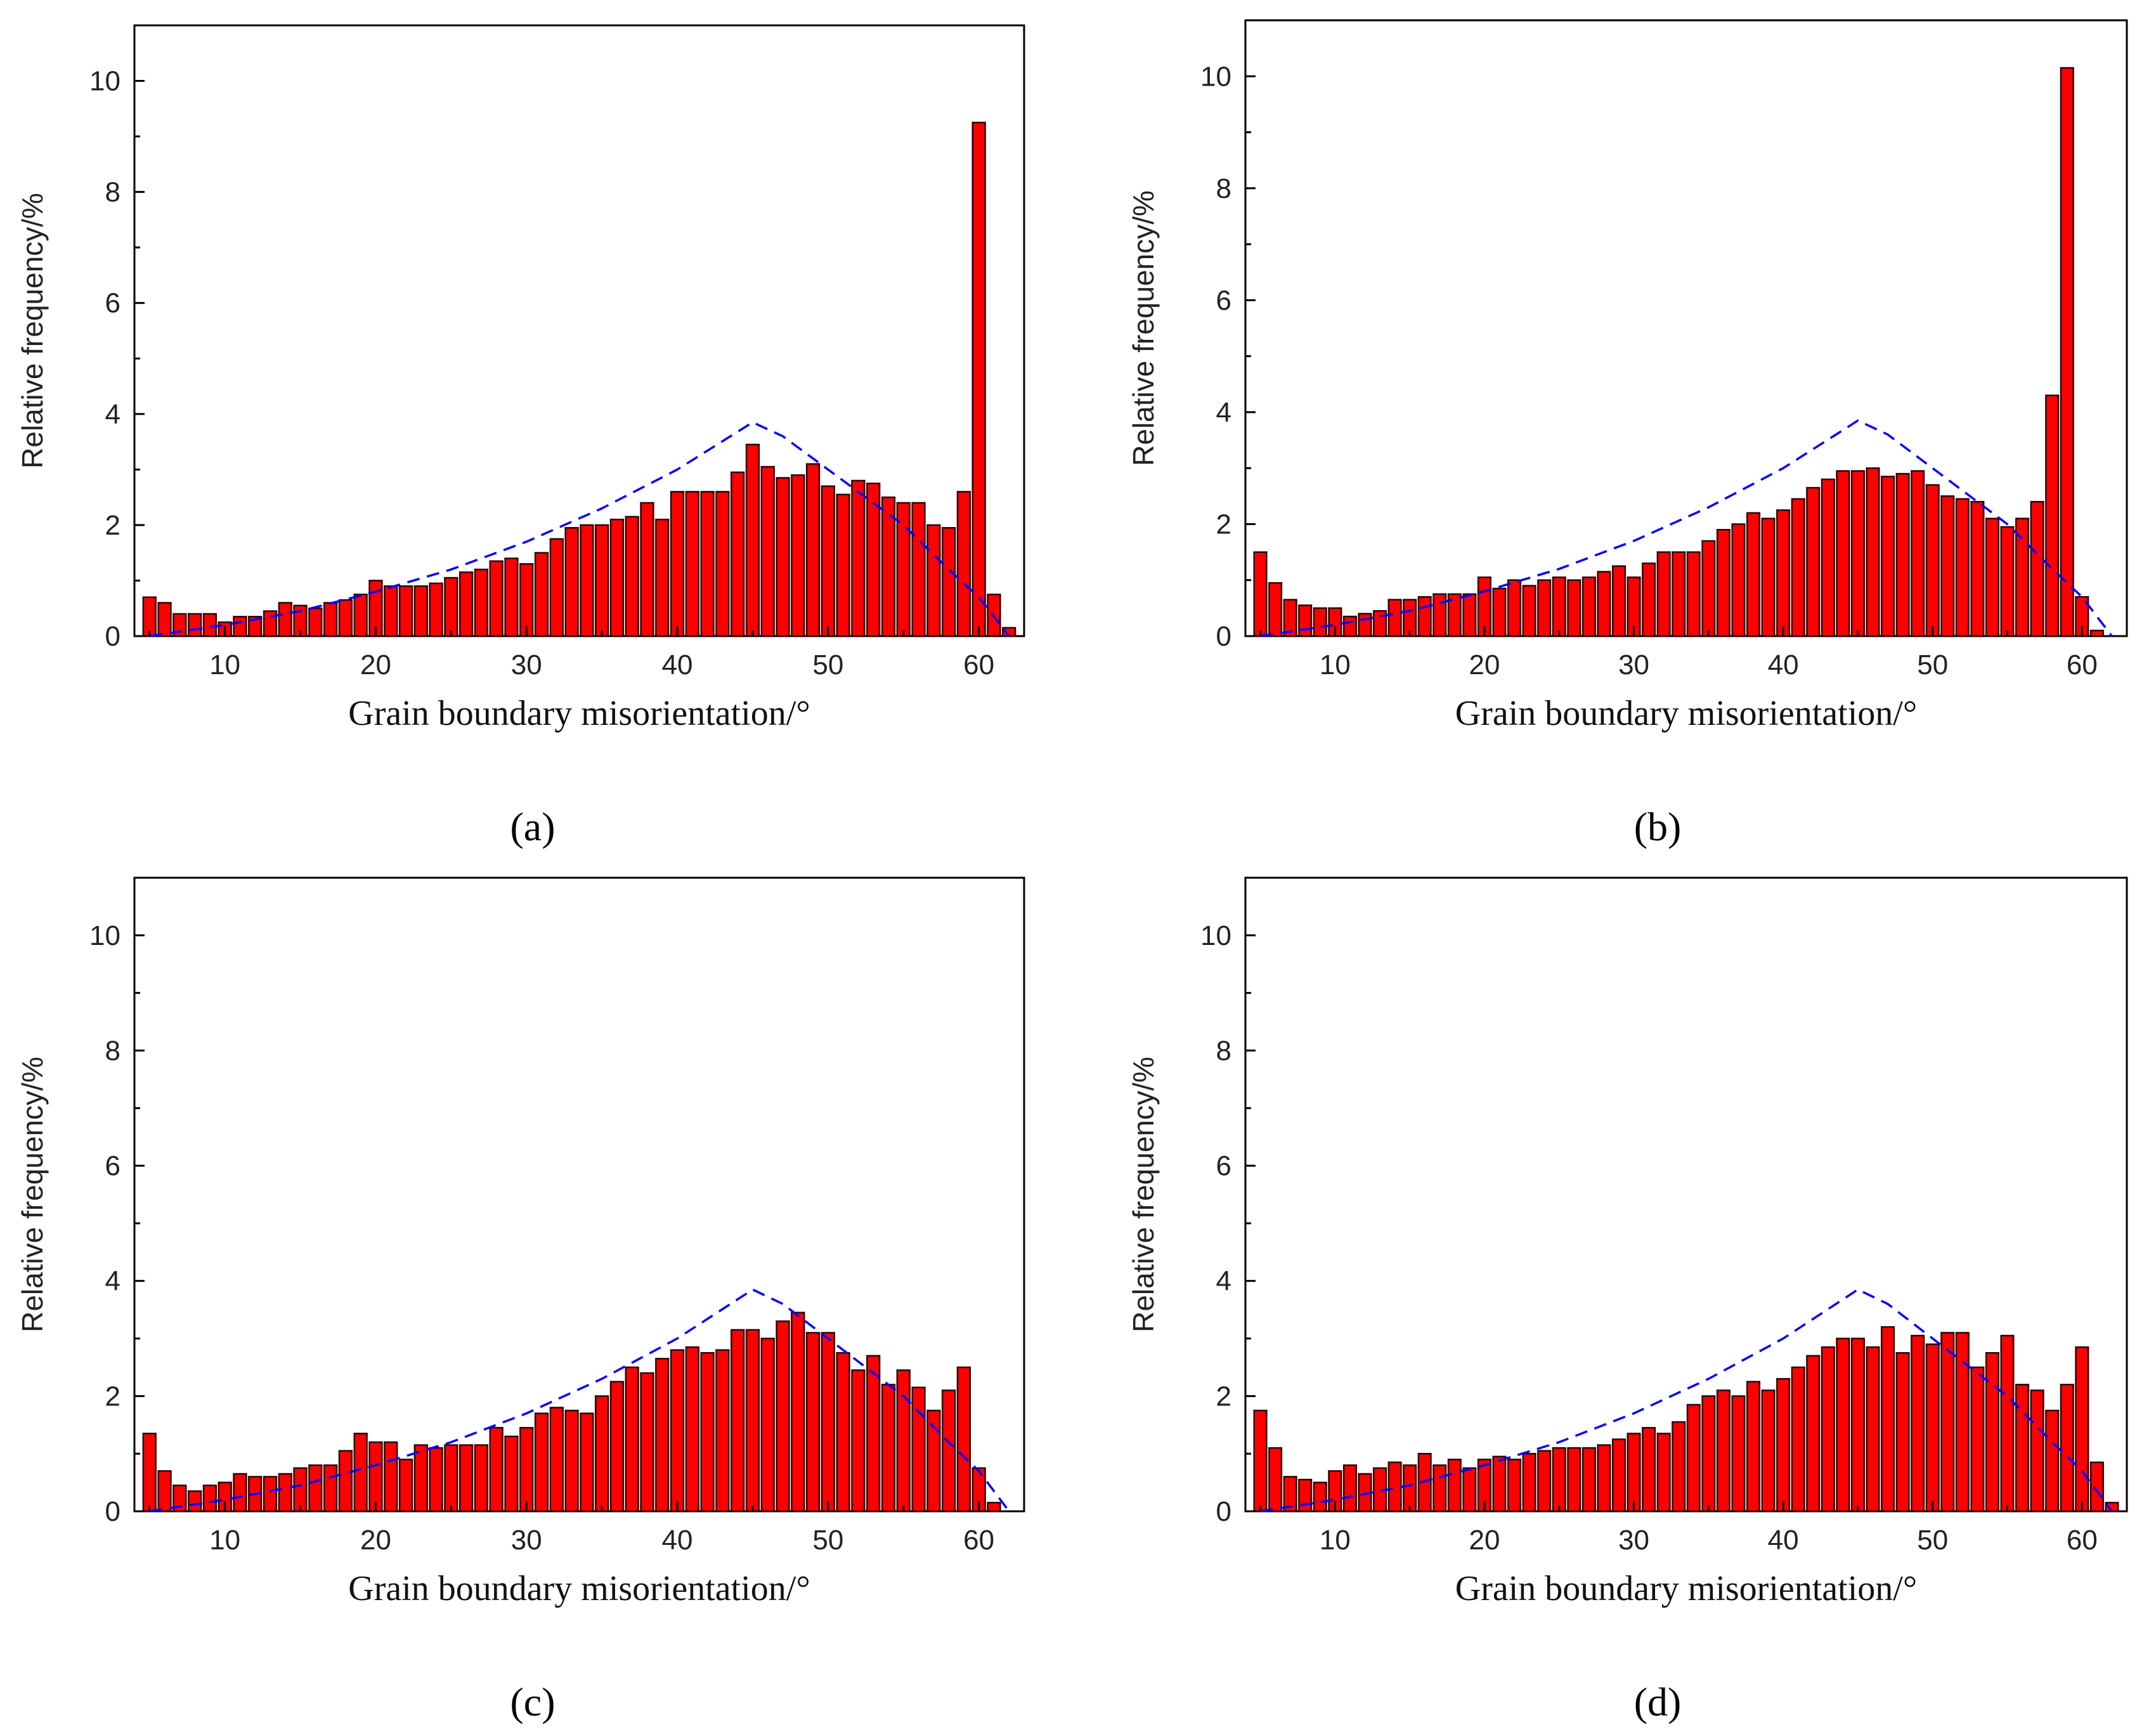  I want to click on x-axis-label: Grain boundary misorientation/°, so click(1686, 1588).